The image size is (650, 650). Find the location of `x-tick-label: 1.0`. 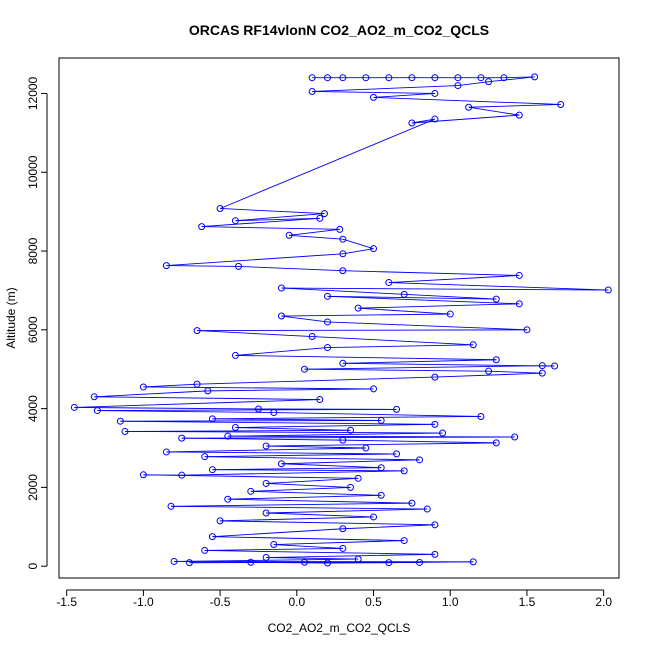

x-tick-label: 1.0 is located at coordinates (450, 602).